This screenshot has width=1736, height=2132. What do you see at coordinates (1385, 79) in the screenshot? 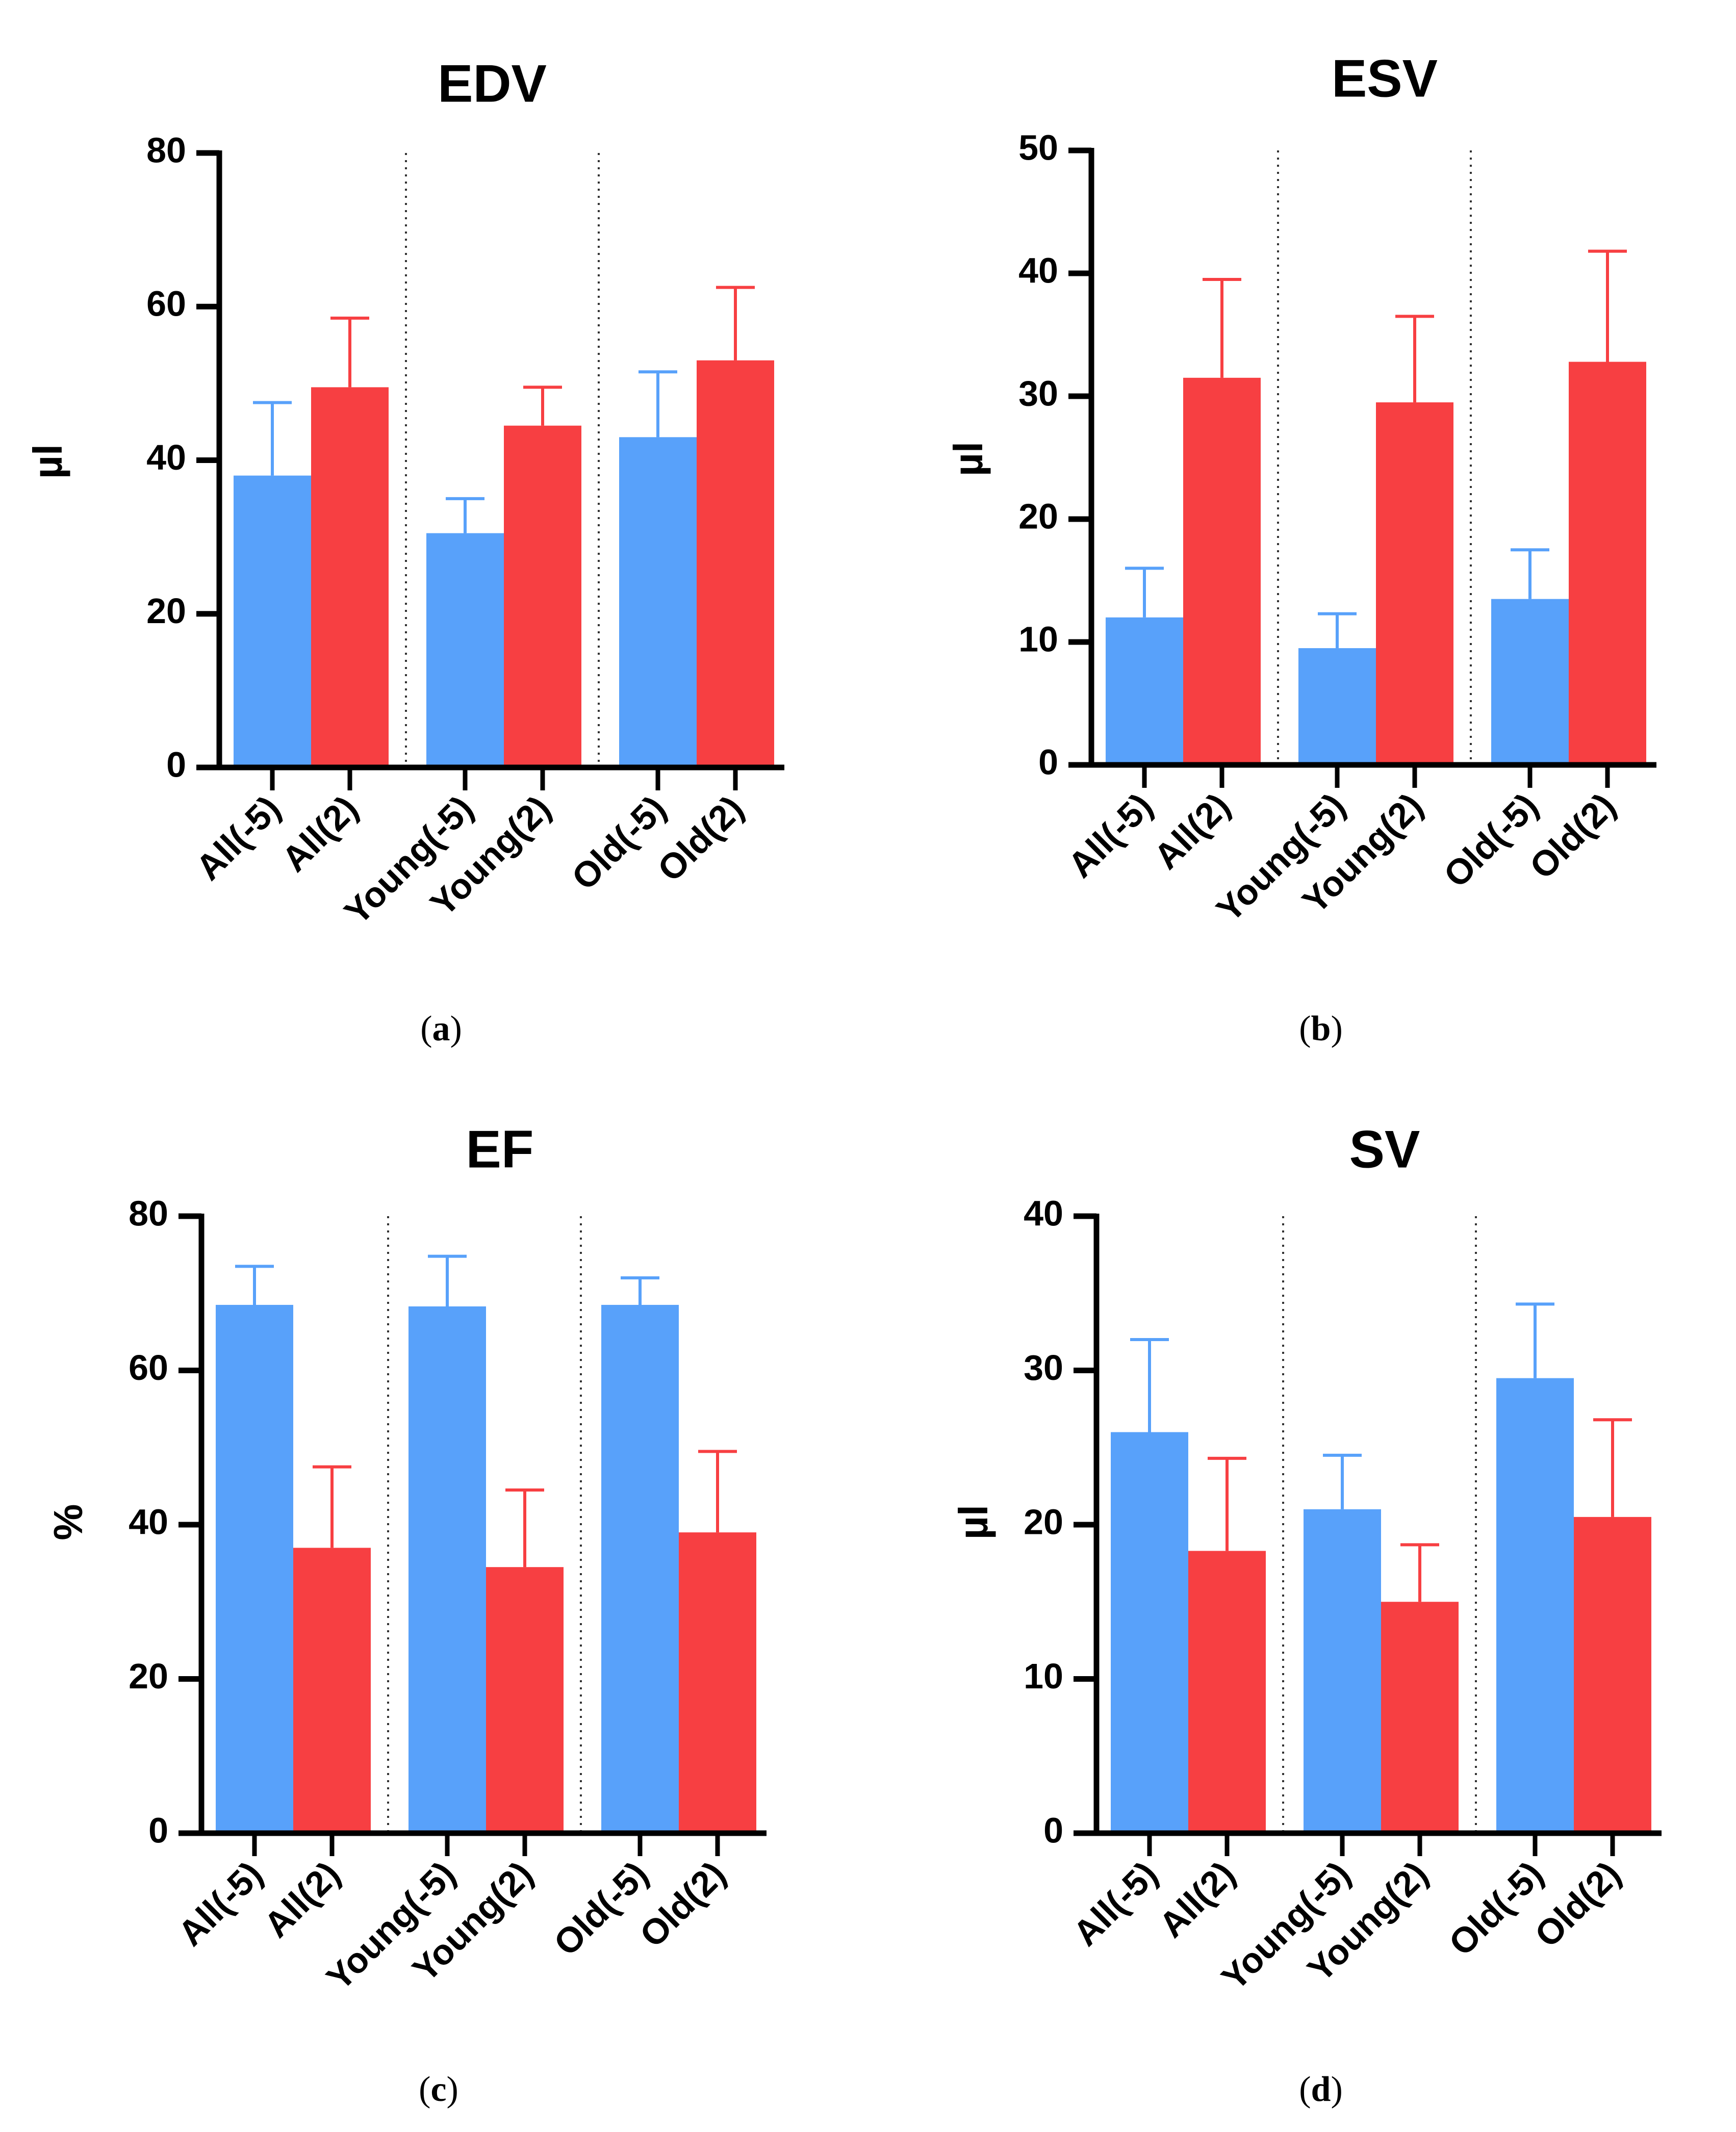
I see `chart-title: ESV` at bounding box center [1385, 79].